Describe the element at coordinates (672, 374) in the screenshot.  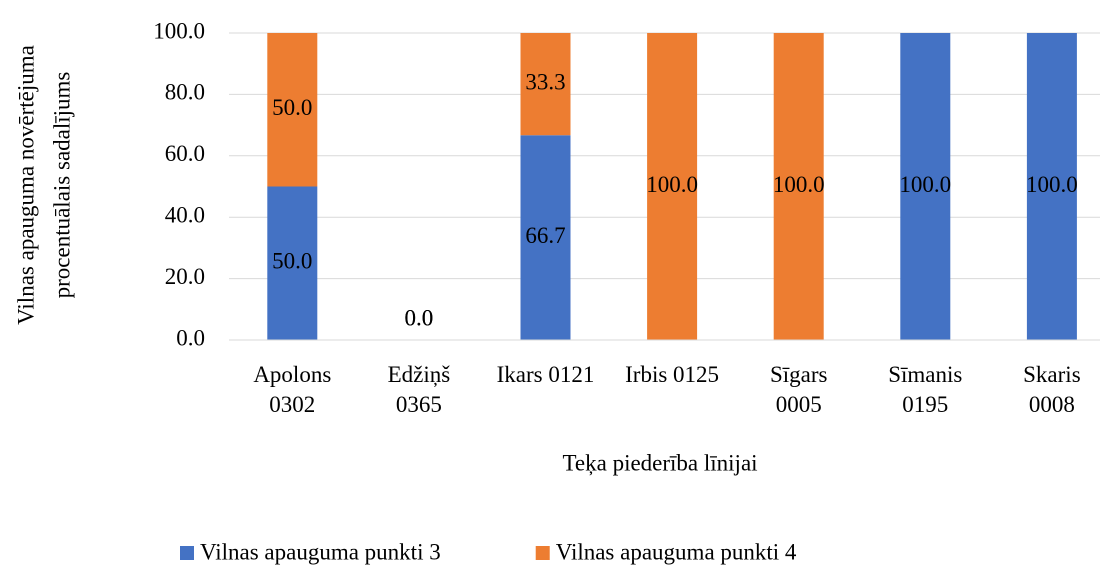
I see `x-tick-label: Irbis 0125` at that location.